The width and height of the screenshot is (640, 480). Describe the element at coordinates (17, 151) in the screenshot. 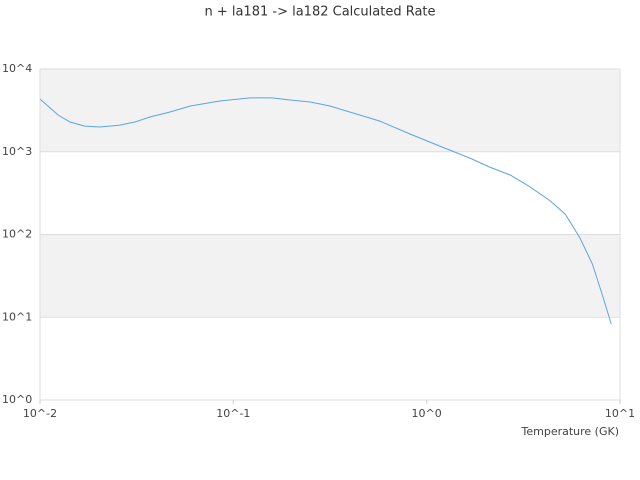

I see `y-tick-label: 10^3` at that location.